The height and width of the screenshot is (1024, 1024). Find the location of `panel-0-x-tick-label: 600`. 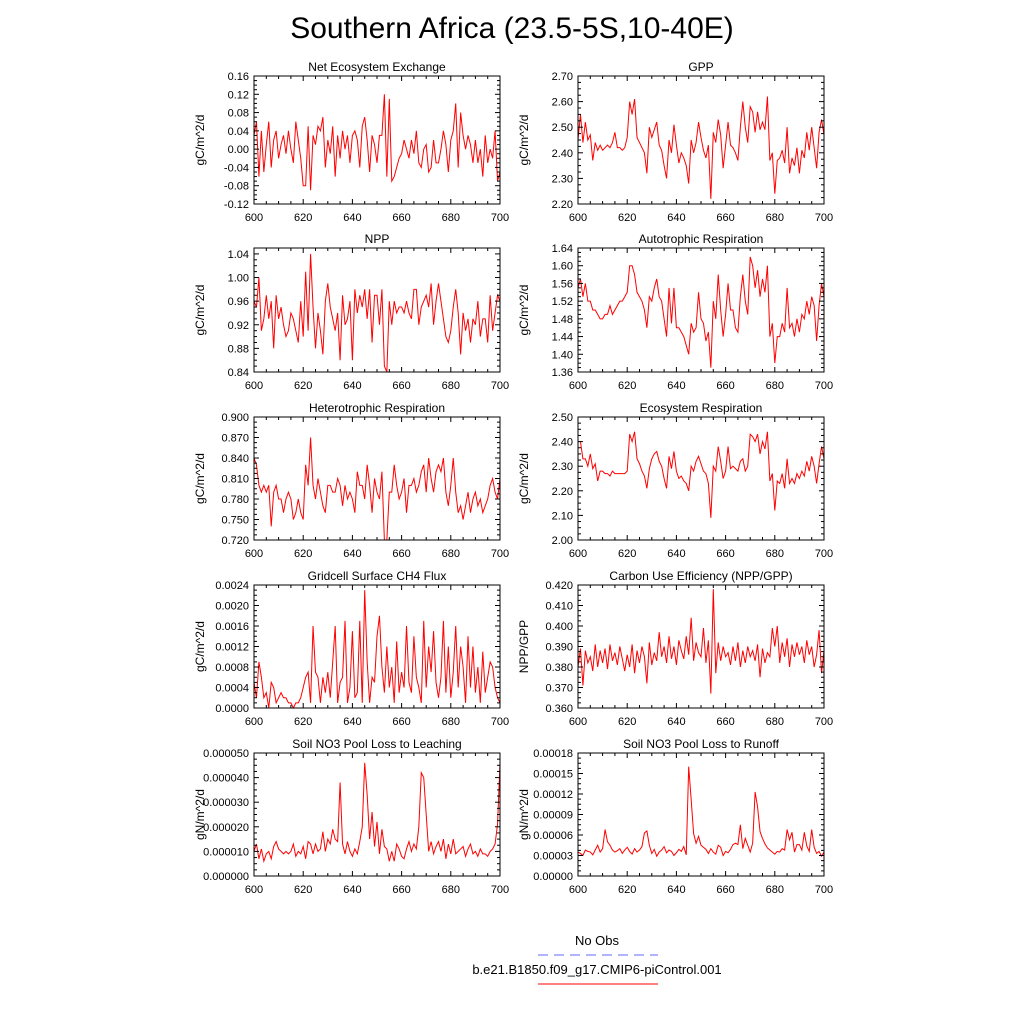

panel-0-x-tick-label: 600 is located at coordinates (254, 218).